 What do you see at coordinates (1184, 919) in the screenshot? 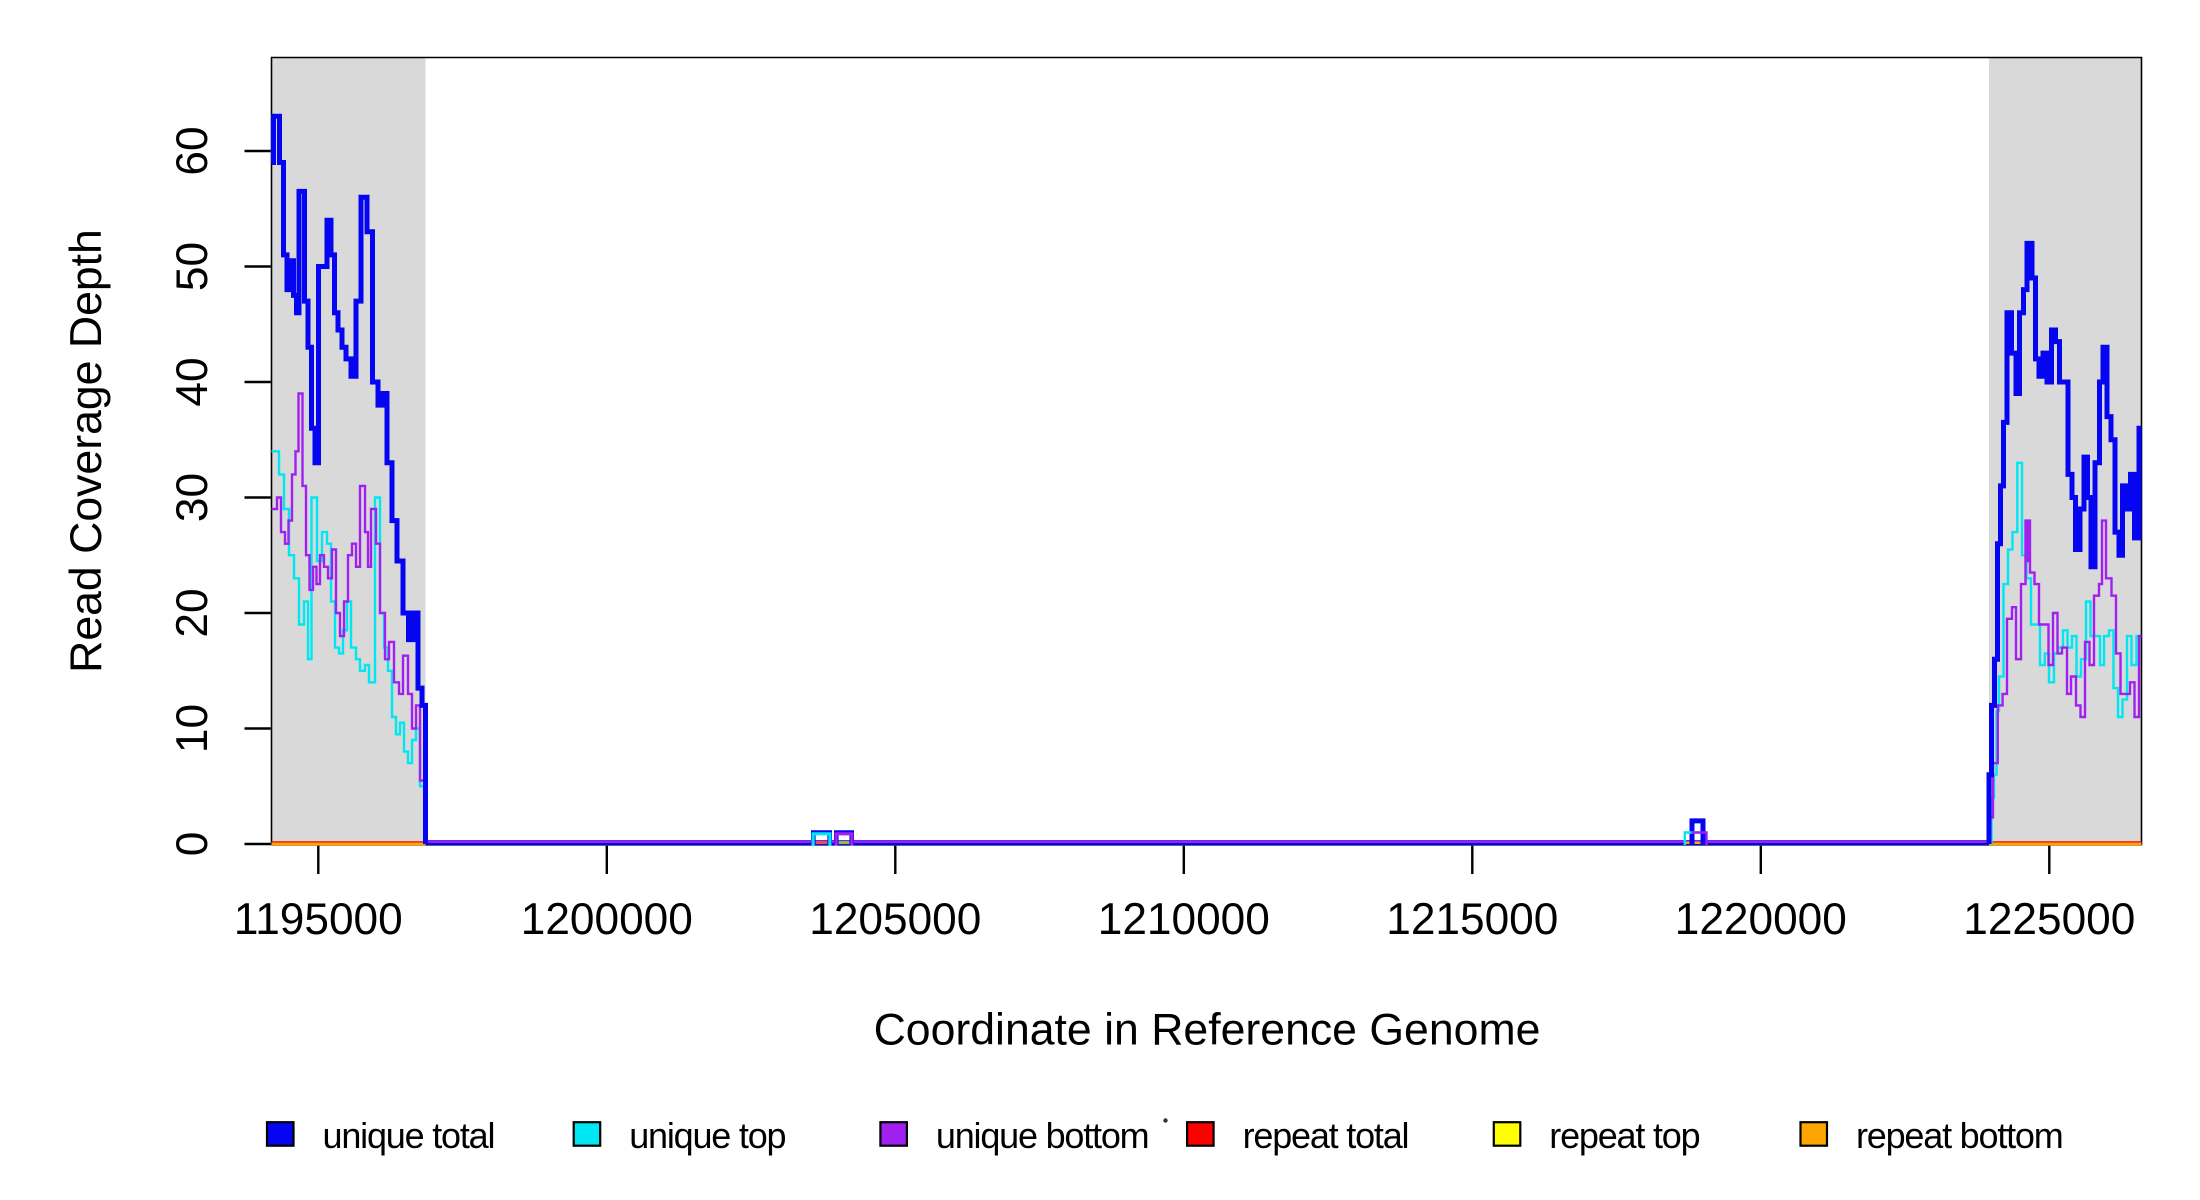
I see `svg-text: 1210000` at bounding box center [1184, 919].